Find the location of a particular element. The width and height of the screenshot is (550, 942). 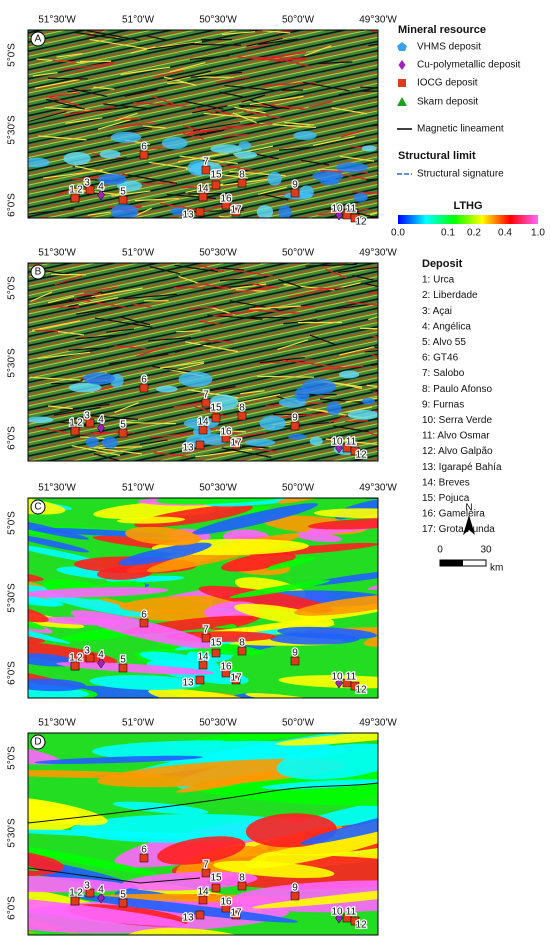

panel-label: A is located at coordinates (38, 39).